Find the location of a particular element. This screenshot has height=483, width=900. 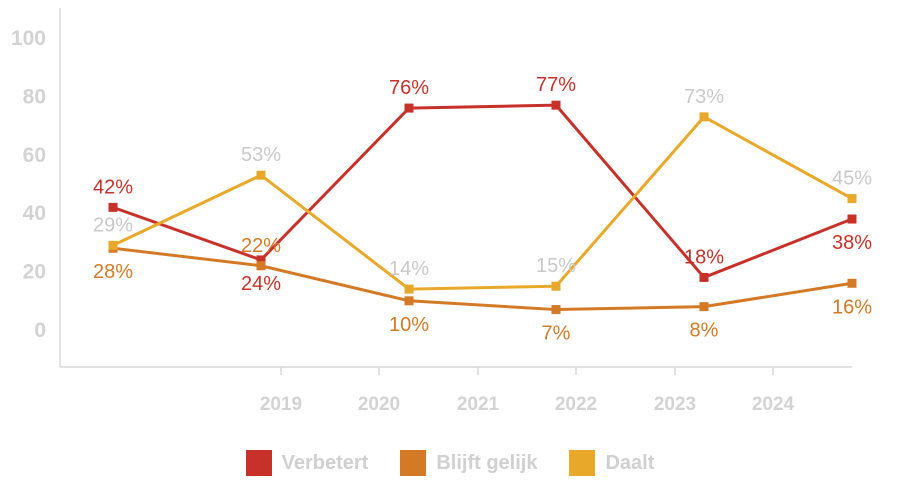

x-tick-label: 2019 is located at coordinates (281, 404).